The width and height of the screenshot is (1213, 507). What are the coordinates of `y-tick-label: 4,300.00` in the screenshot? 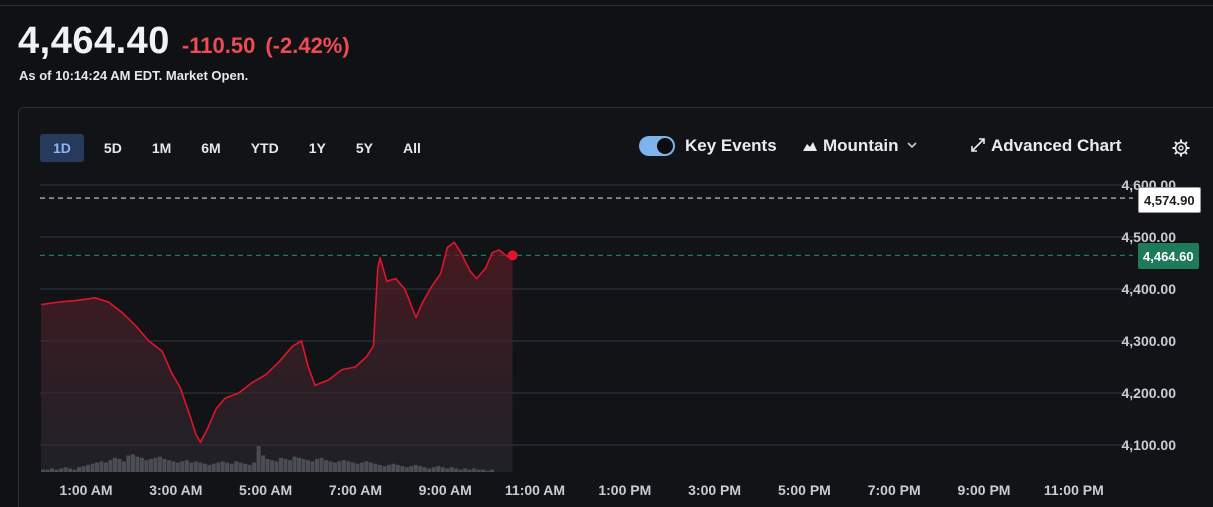 It's located at (1149, 341).